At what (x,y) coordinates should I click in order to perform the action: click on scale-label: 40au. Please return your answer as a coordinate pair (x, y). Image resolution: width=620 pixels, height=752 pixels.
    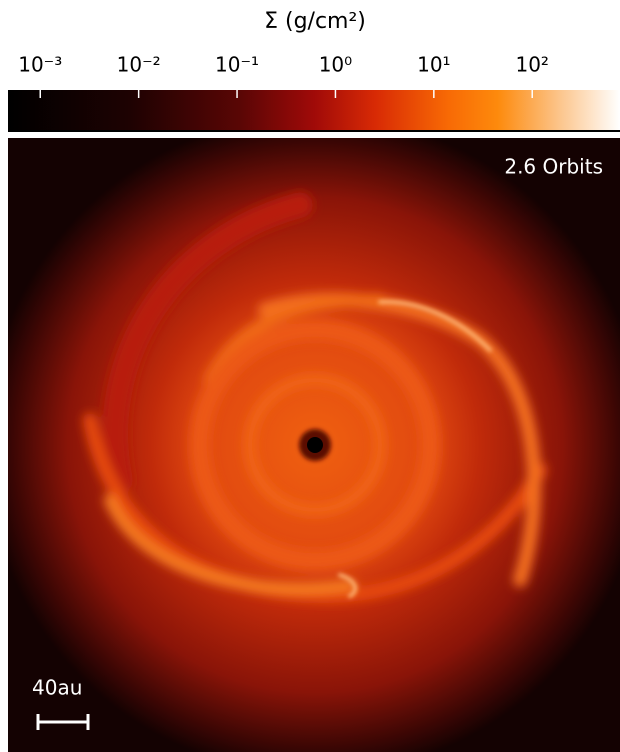
    Looking at the image, I should click on (57, 688).